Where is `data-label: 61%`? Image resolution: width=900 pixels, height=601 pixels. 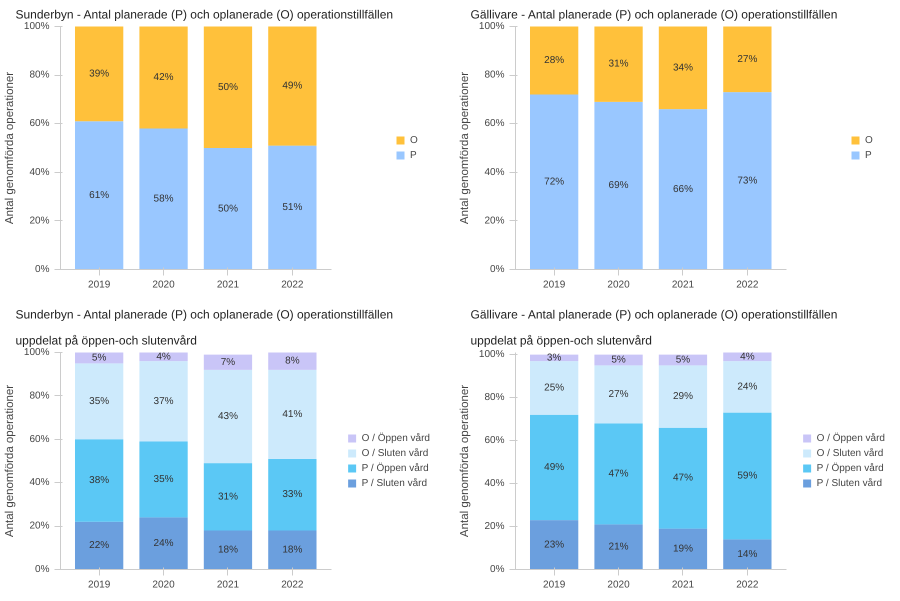 data-label: 61% is located at coordinates (99, 195).